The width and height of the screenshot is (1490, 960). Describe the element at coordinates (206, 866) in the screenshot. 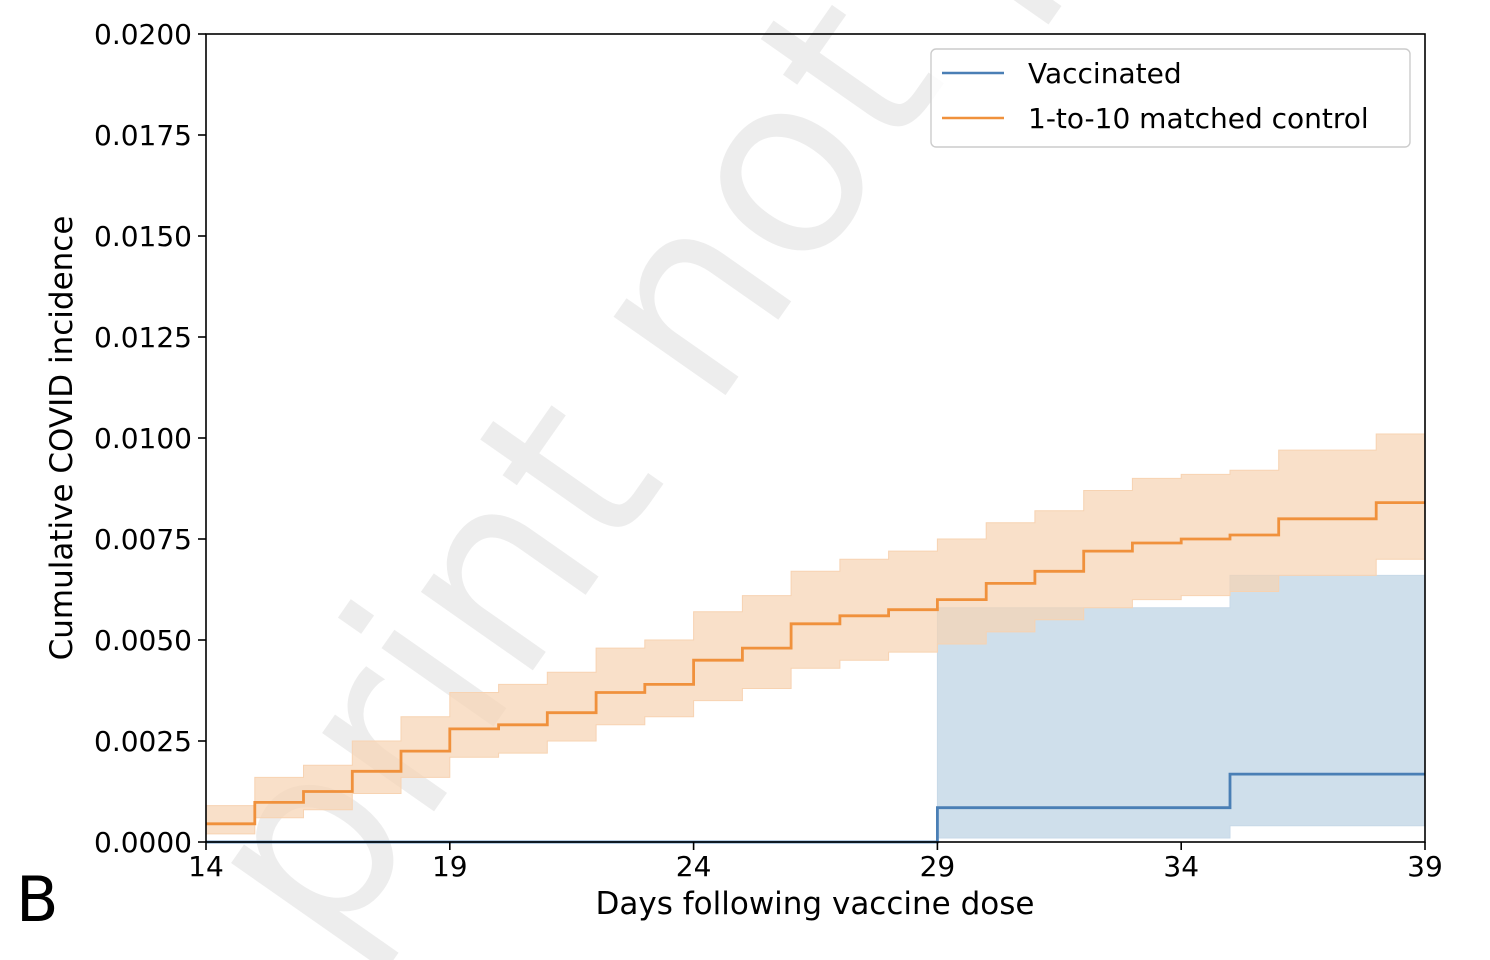

I see `x-tick-label: 14` at that location.